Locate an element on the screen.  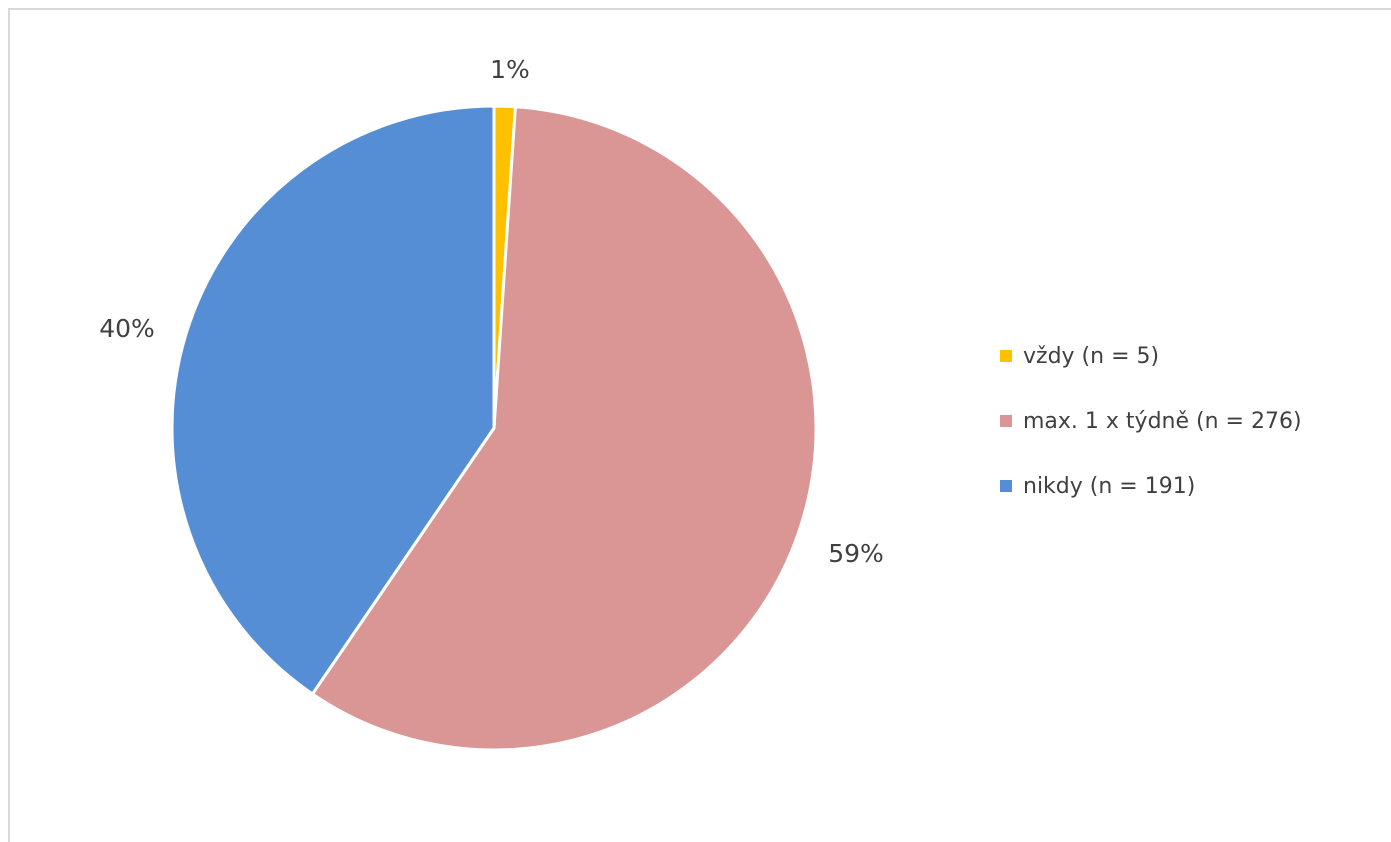
data-label-0: 1% is located at coordinates (510, 69).